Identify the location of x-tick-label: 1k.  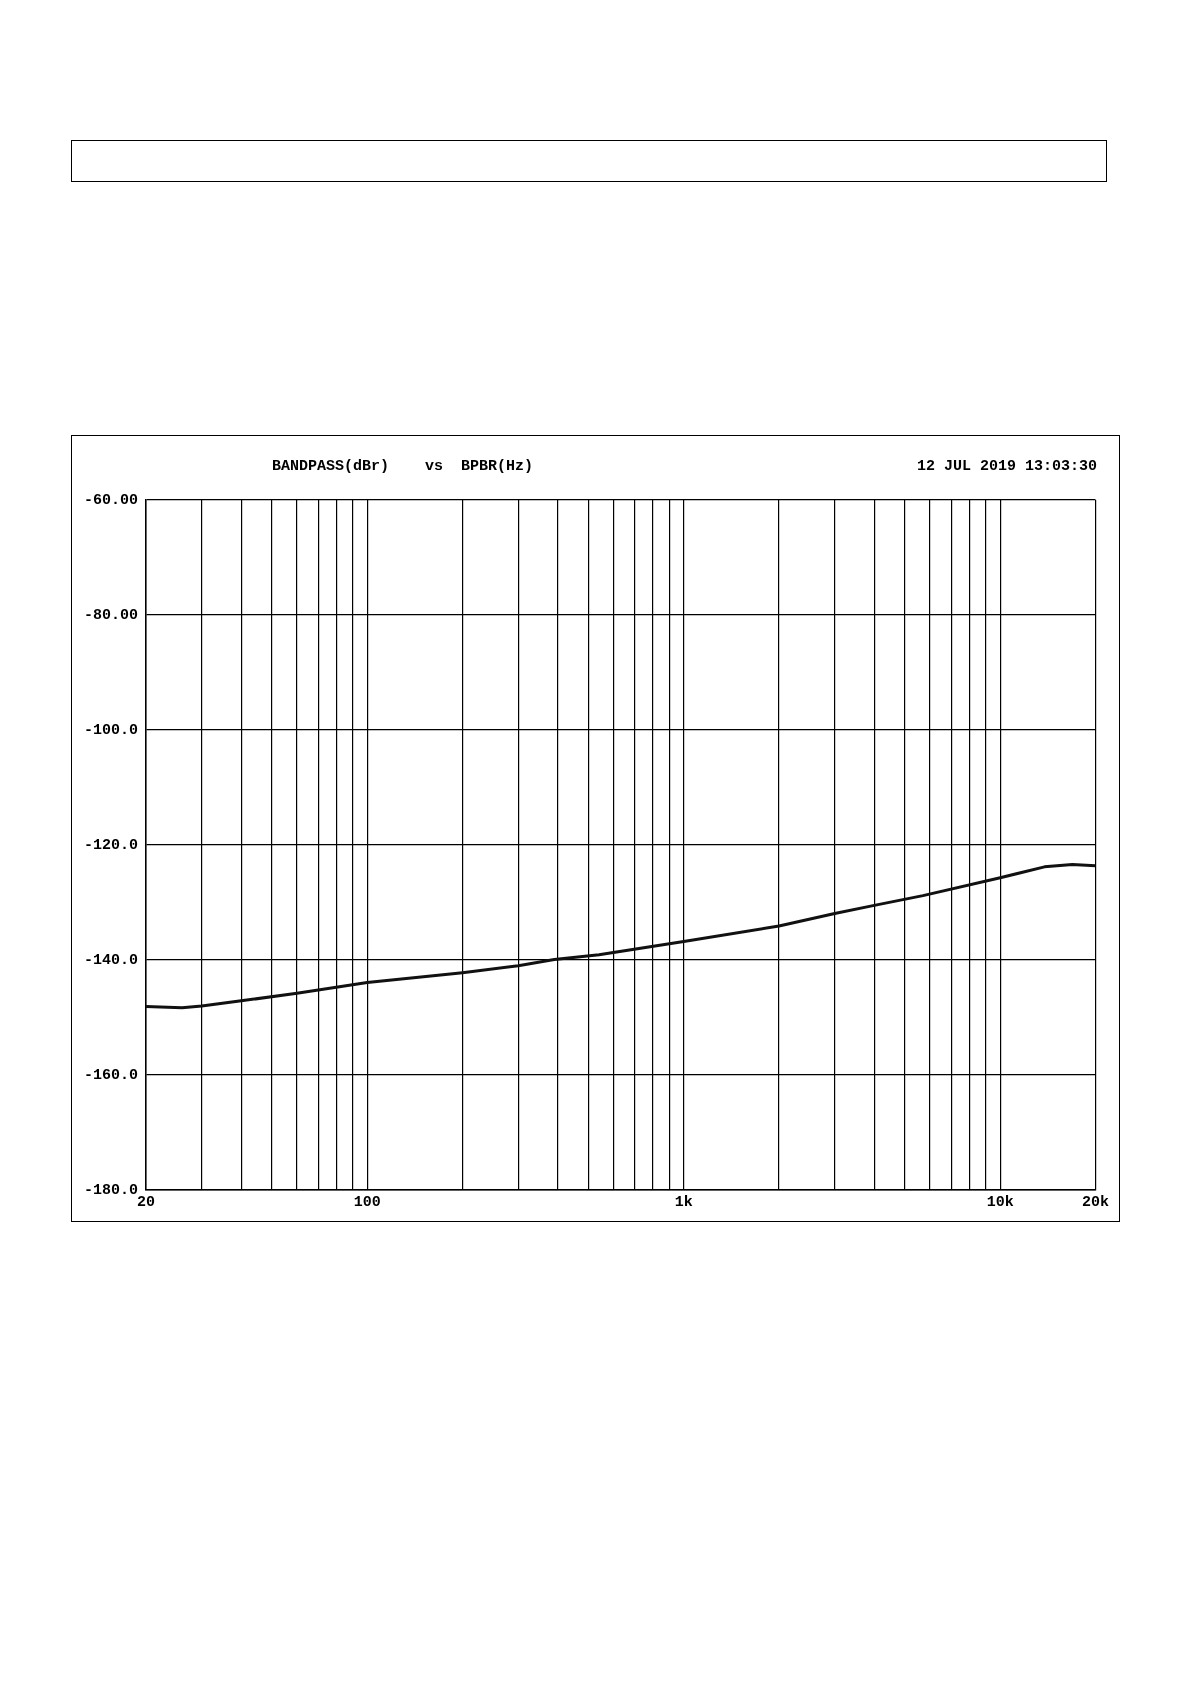
(683, 1202).